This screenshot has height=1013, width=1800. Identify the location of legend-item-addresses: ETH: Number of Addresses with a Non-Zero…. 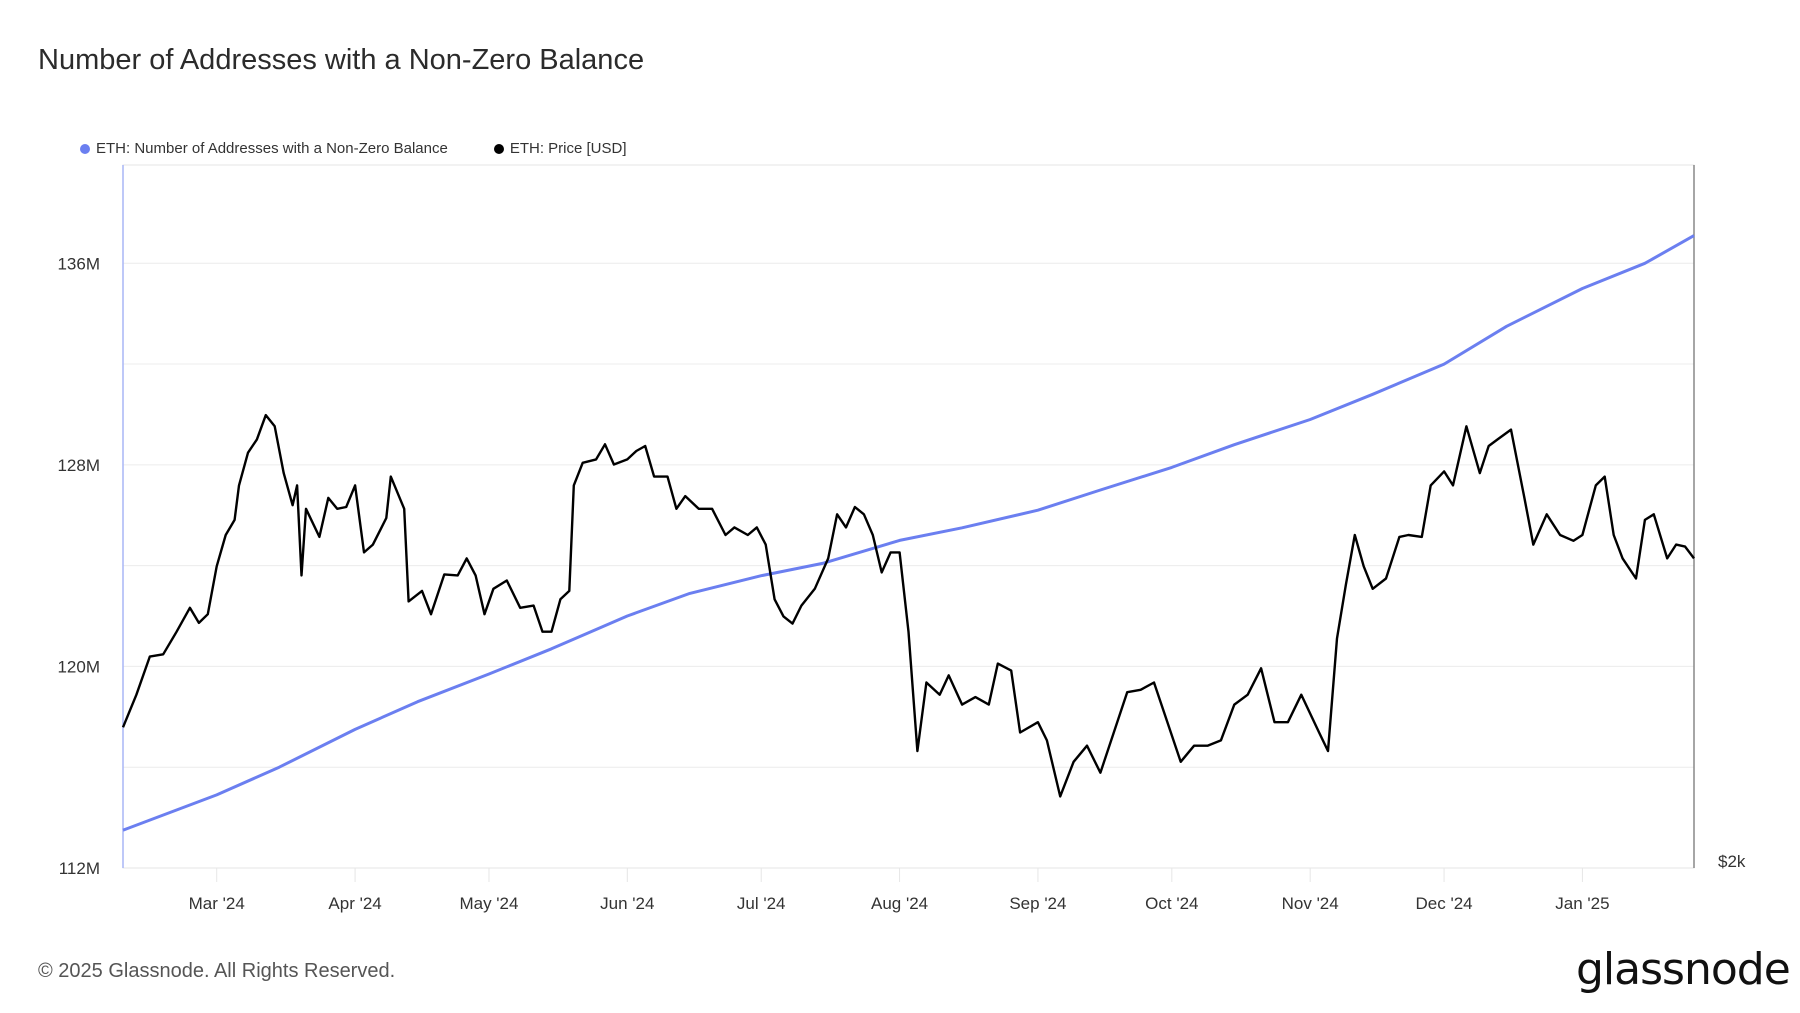
(264, 148).